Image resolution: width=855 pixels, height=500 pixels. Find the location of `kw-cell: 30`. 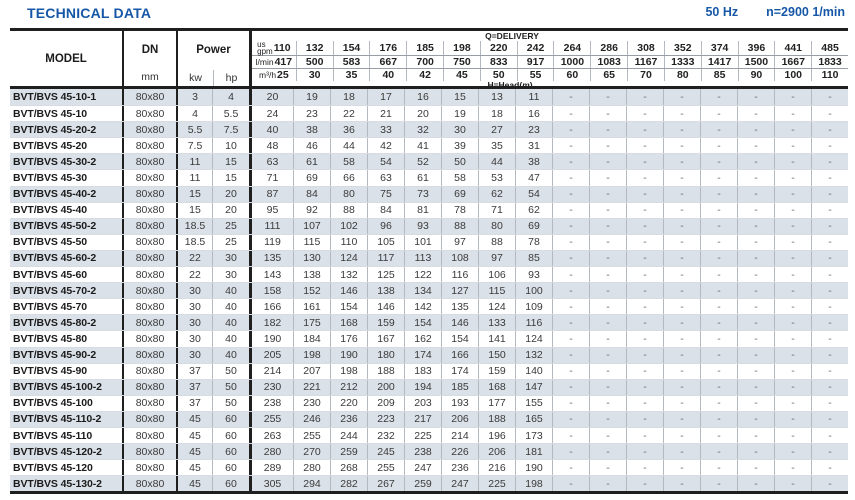

kw-cell: 30 is located at coordinates (194, 339).